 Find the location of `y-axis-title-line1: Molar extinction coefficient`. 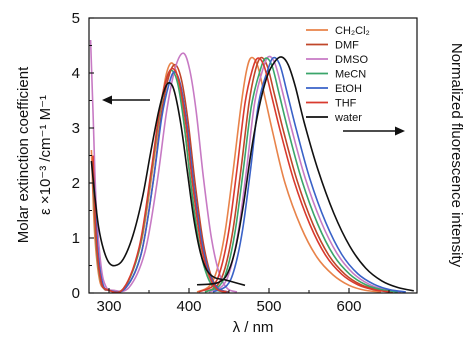

y-axis-title-line1: Molar extinction coefficient is located at coordinates (23, 154).